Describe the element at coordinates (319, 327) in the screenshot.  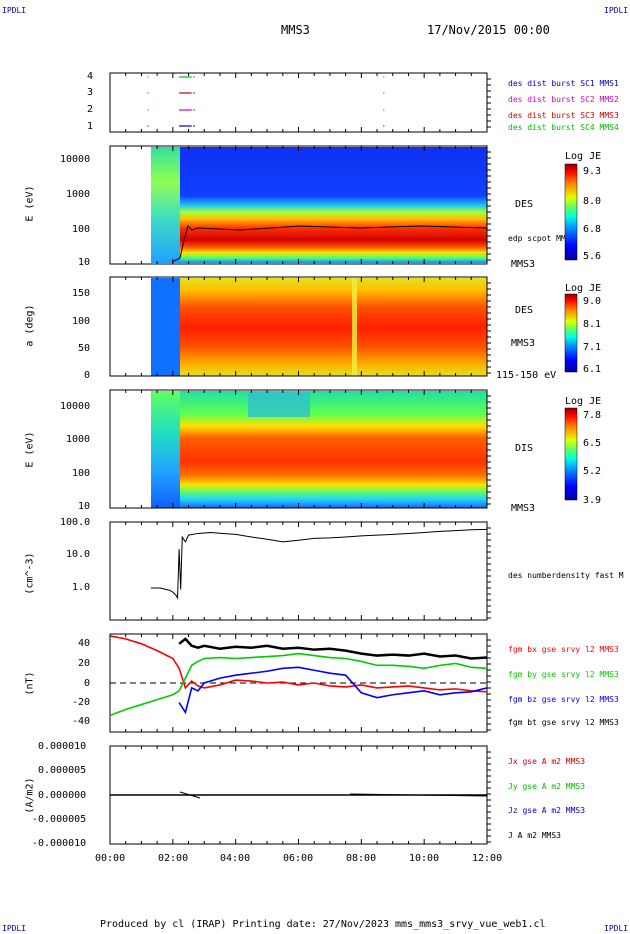
I see `des-pitch-spectrogram` at that location.